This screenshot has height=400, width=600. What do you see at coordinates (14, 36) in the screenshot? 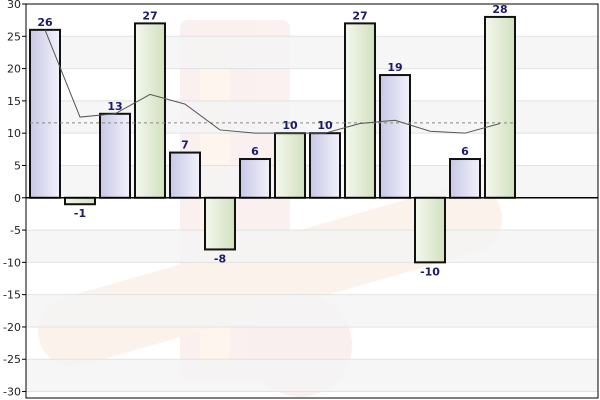
I see `y-tick-label: 25` at bounding box center [14, 36].